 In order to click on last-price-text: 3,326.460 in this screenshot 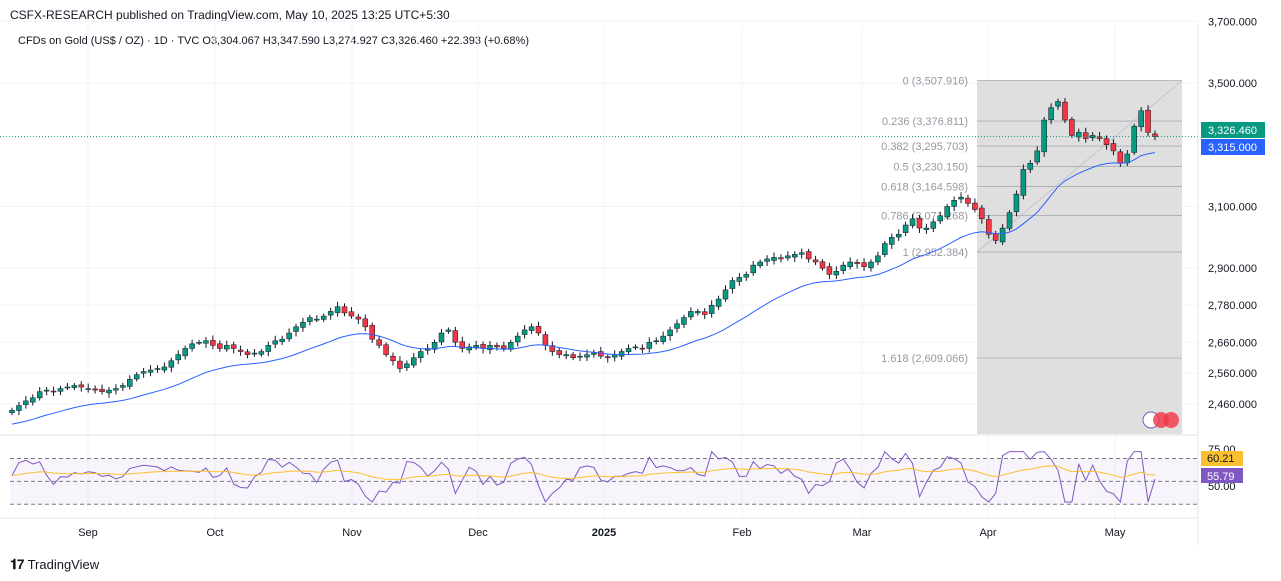, I will do `click(1232, 131)`.